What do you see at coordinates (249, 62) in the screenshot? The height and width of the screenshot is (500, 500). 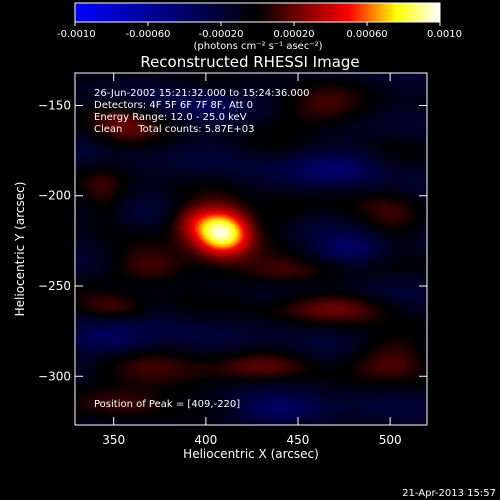 I see `chart-title: Reconstructed RHESSI Image` at bounding box center [249, 62].